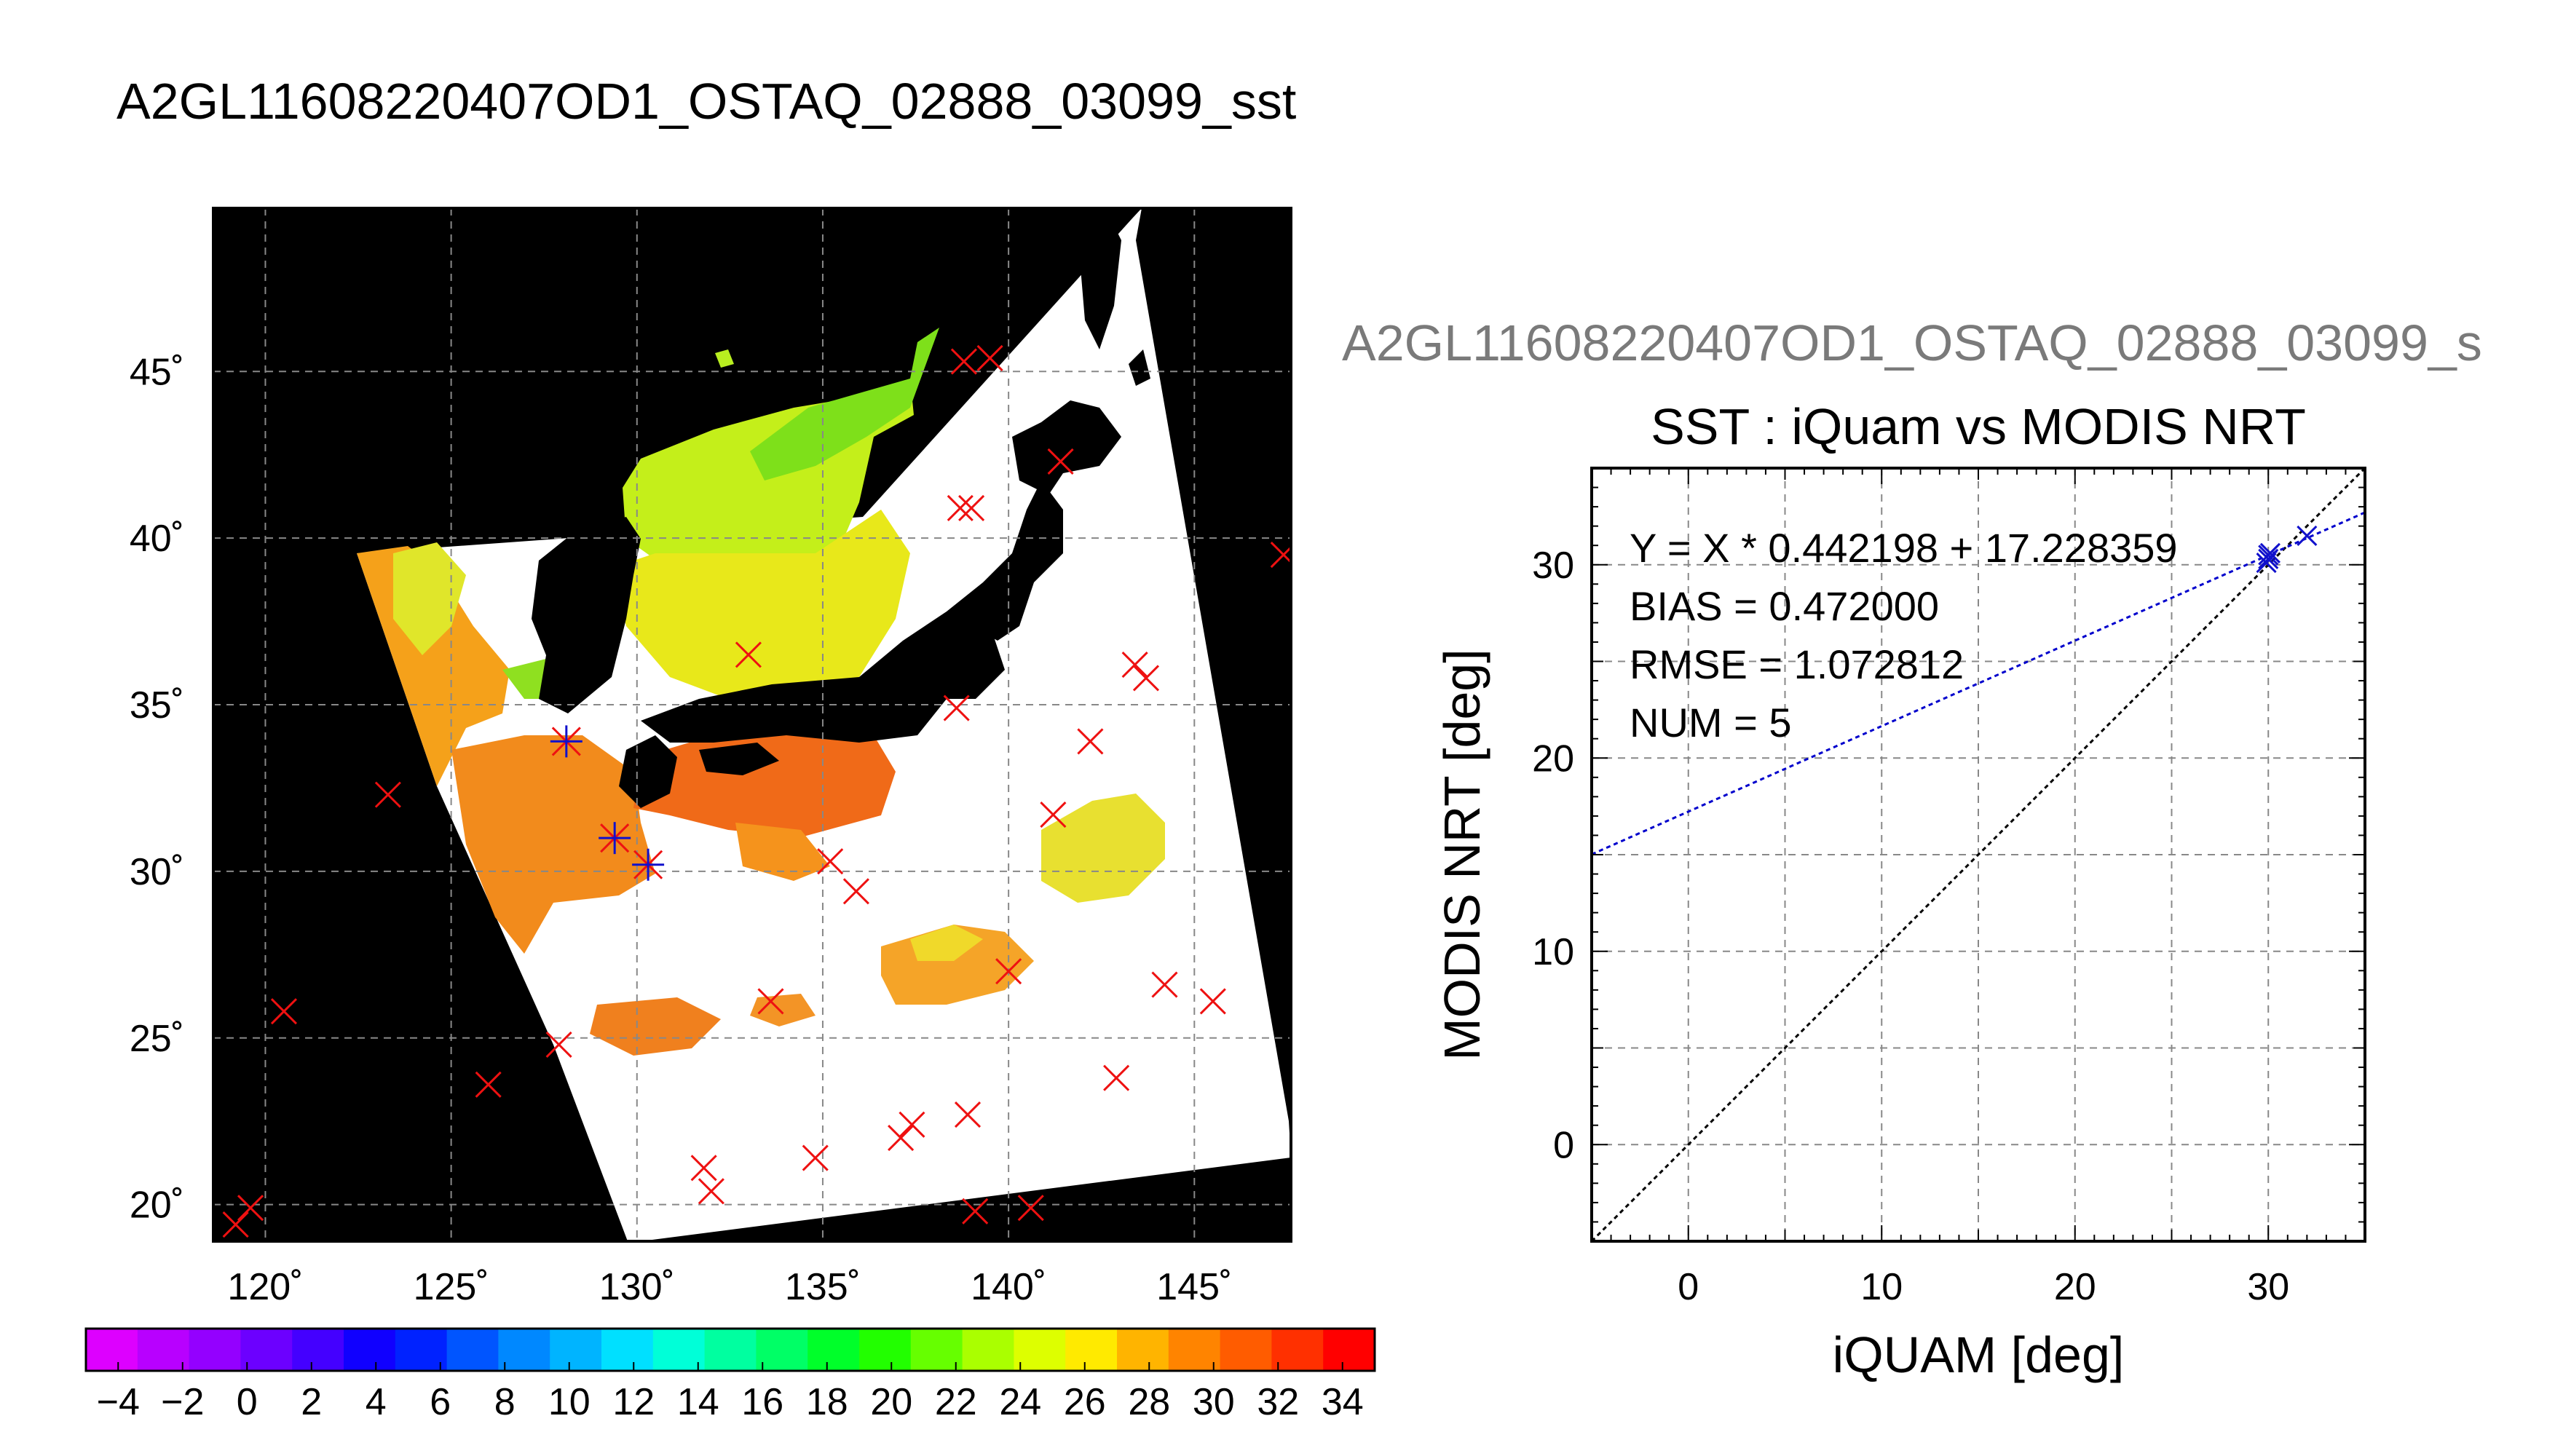  What do you see at coordinates (2268, 1287) in the screenshot?
I see `scatter-xtick-label: 30` at bounding box center [2268, 1287].